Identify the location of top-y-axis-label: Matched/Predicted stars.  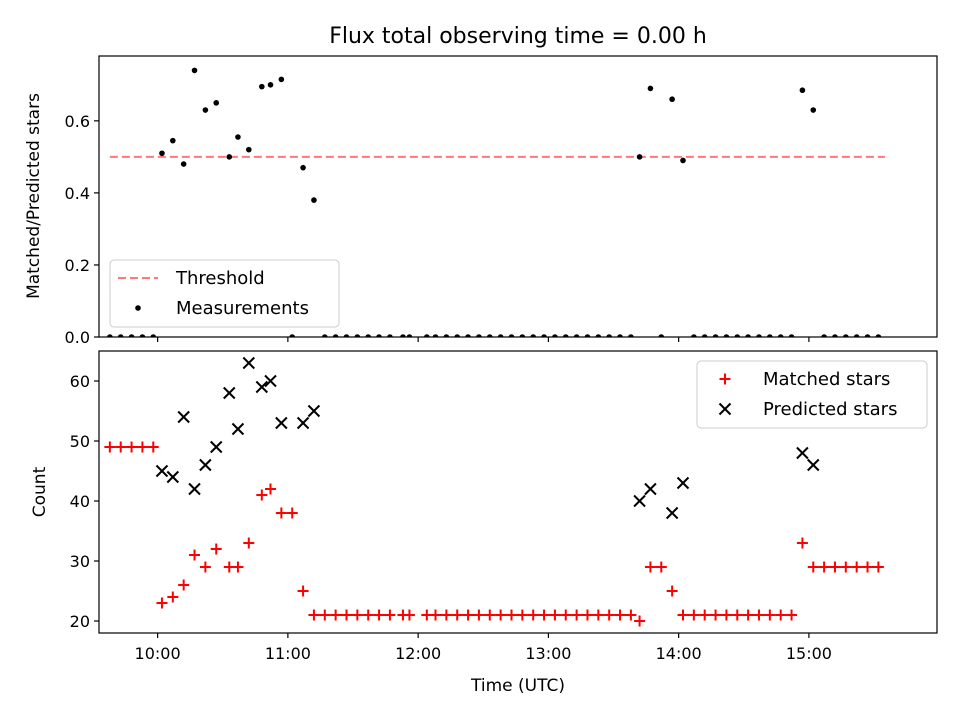
(34, 196).